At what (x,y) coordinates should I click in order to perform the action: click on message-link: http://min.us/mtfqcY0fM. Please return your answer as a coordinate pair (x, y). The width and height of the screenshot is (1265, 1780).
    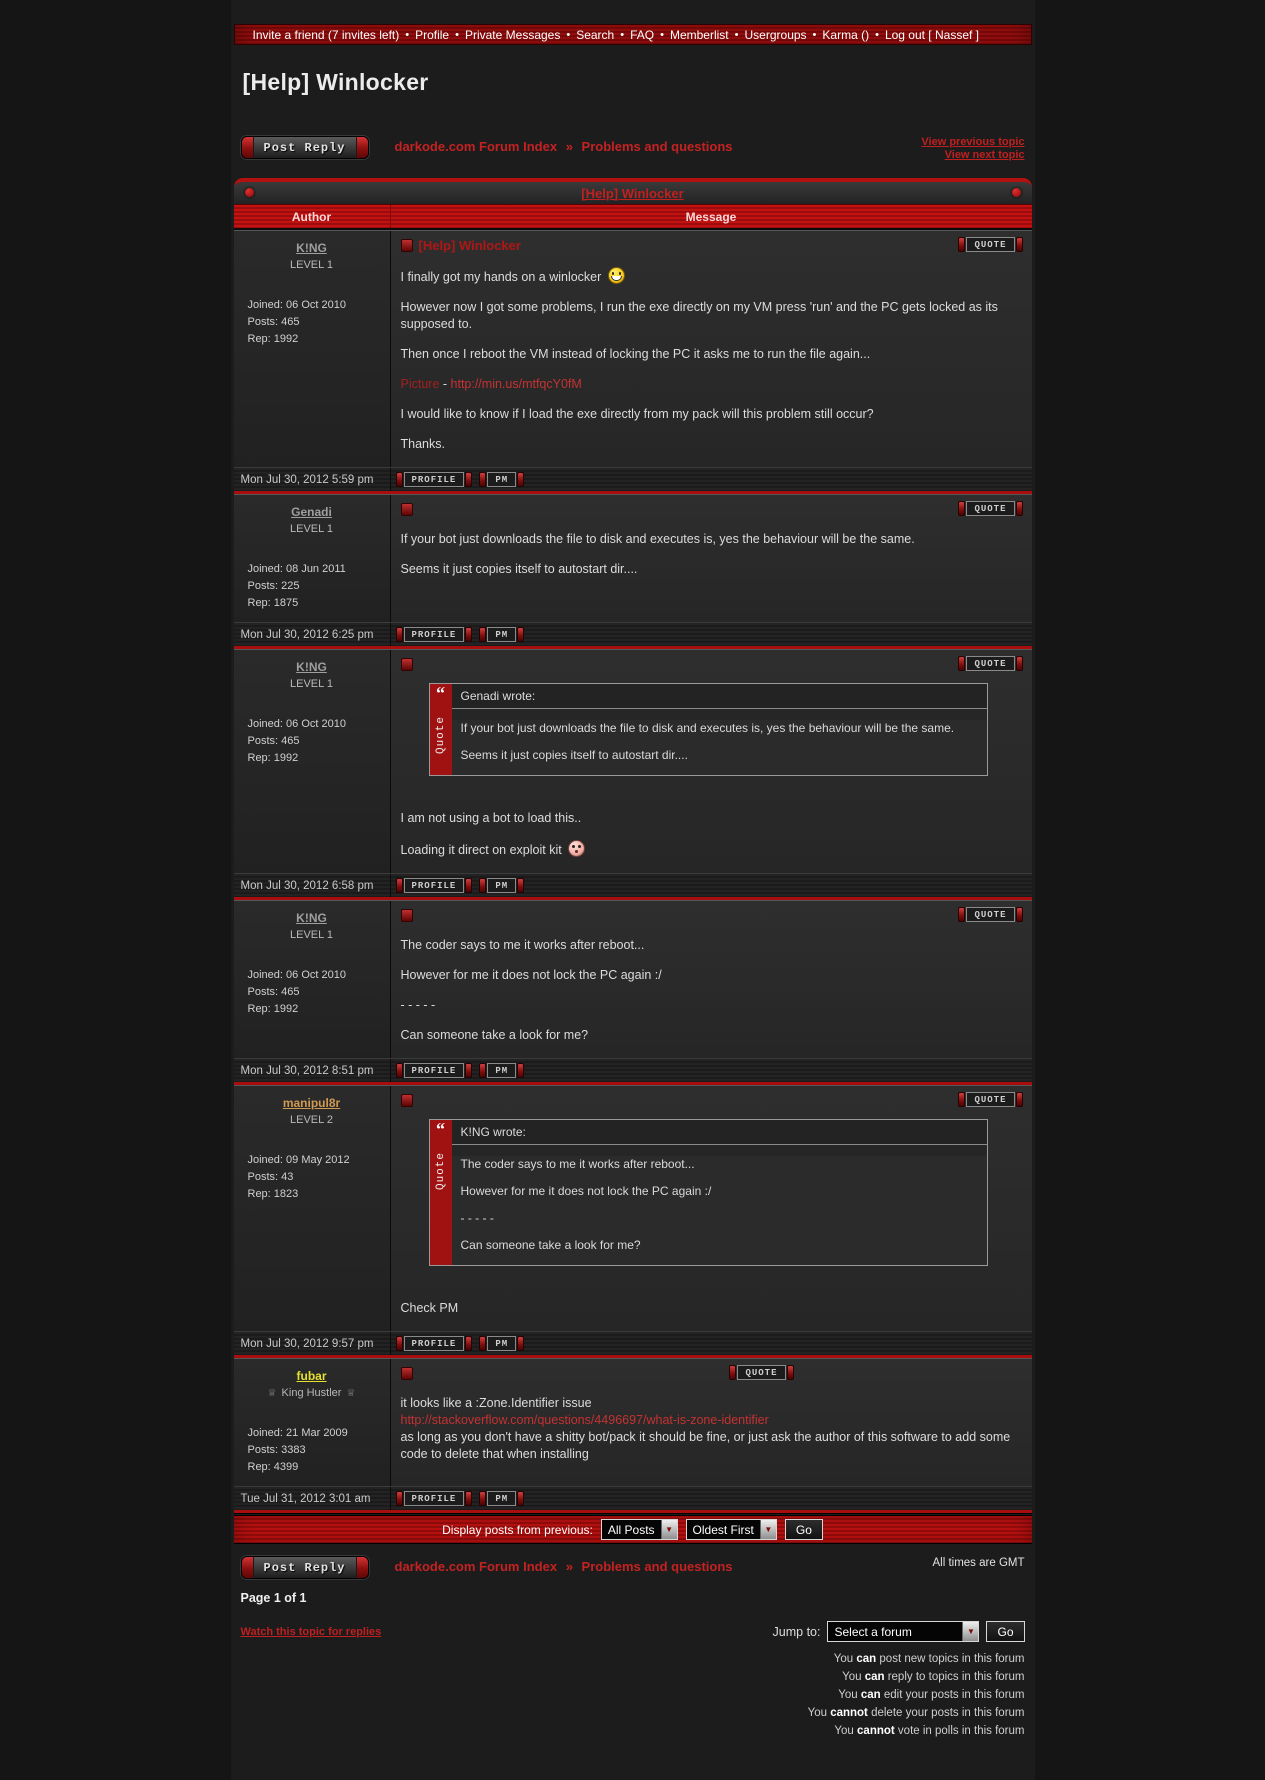
    Looking at the image, I should click on (516, 384).